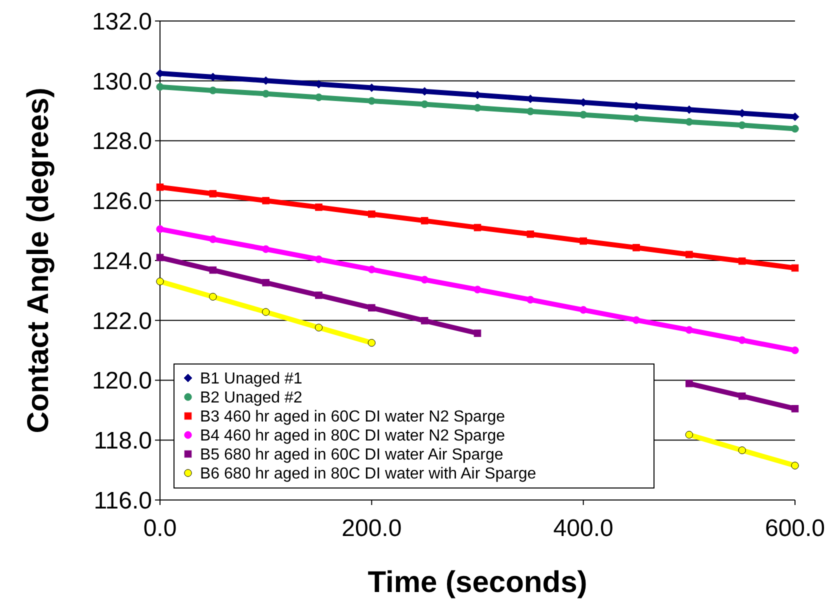 Image resolution: width=832 pixels, height=602 pixels. I want to click on y-axis-title: Contact Angle (degrees), so click(38, 261).